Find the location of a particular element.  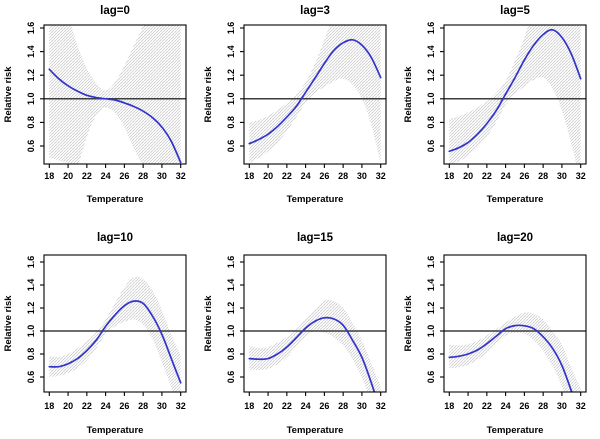

panel-title: lag=10 is located at coordinates (115, 238).